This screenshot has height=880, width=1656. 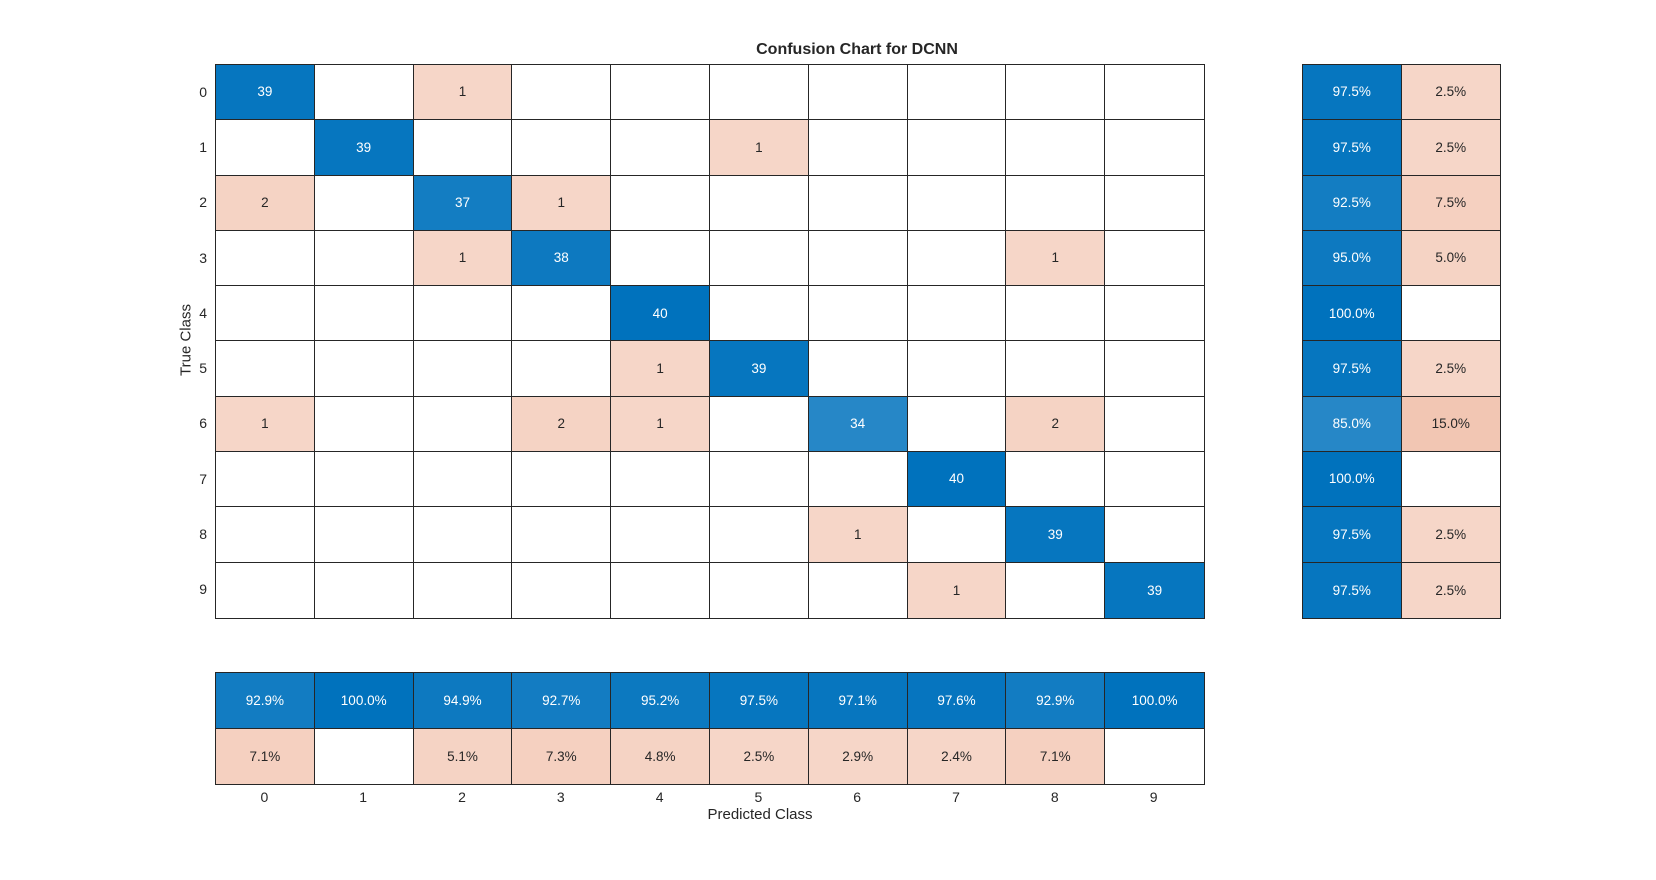 I want to click on matrix-cell-r4c9, so click(x=1154, y=314).